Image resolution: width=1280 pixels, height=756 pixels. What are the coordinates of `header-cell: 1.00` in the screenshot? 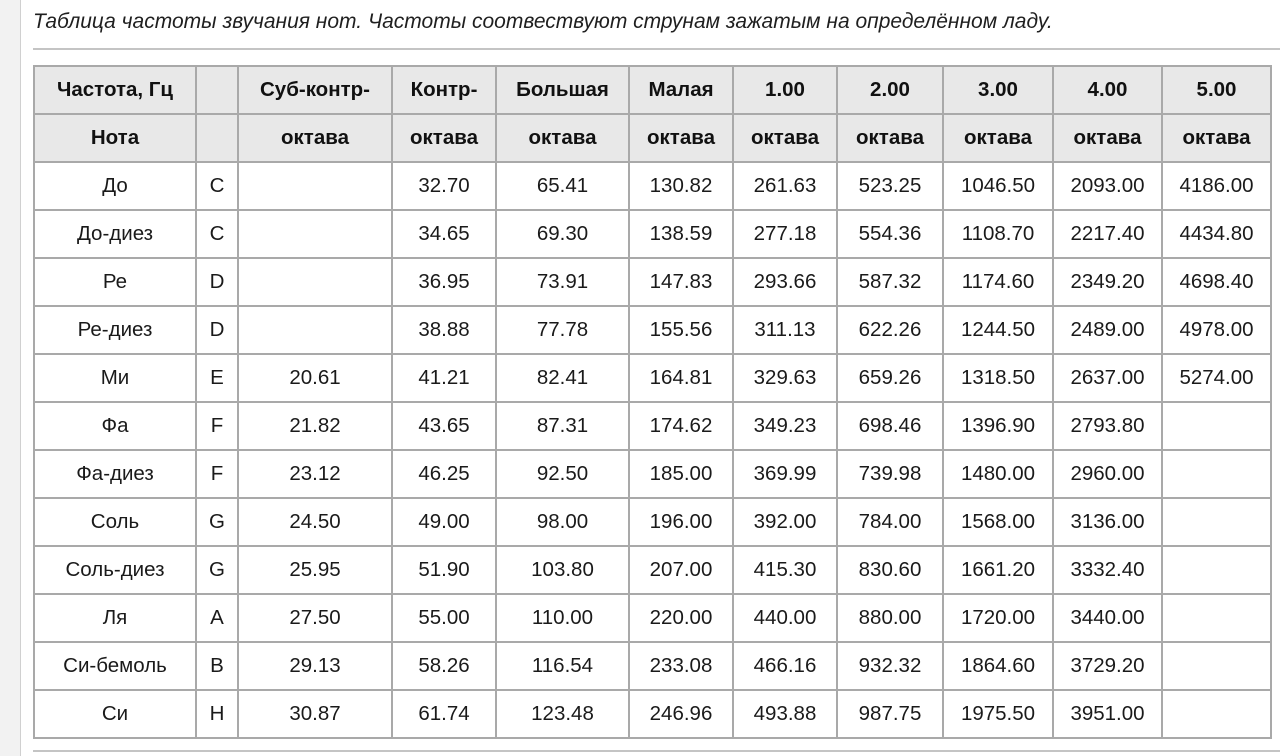 It's located at (785, 90).